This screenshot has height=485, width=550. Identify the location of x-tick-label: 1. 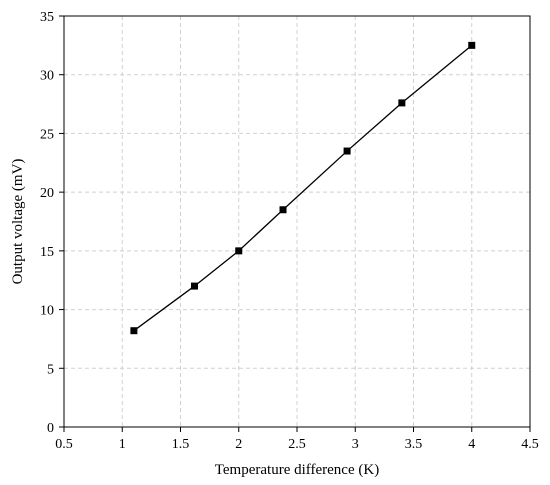
(122, 444).